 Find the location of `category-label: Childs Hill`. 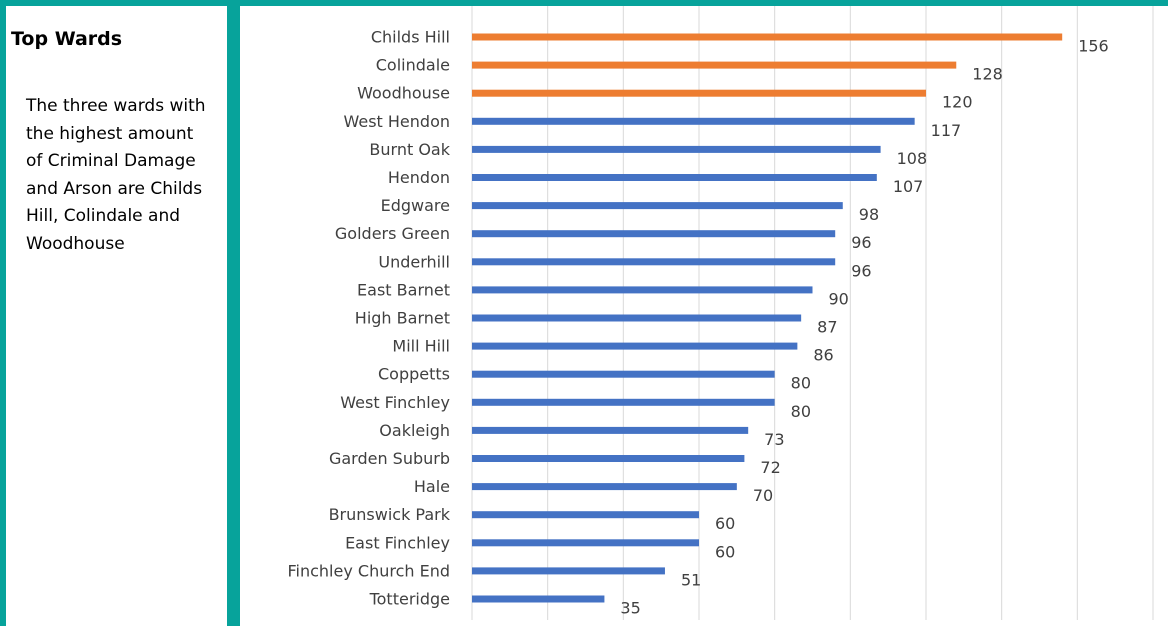

category-label: Childs Hill is located at coordinates (410, 37).